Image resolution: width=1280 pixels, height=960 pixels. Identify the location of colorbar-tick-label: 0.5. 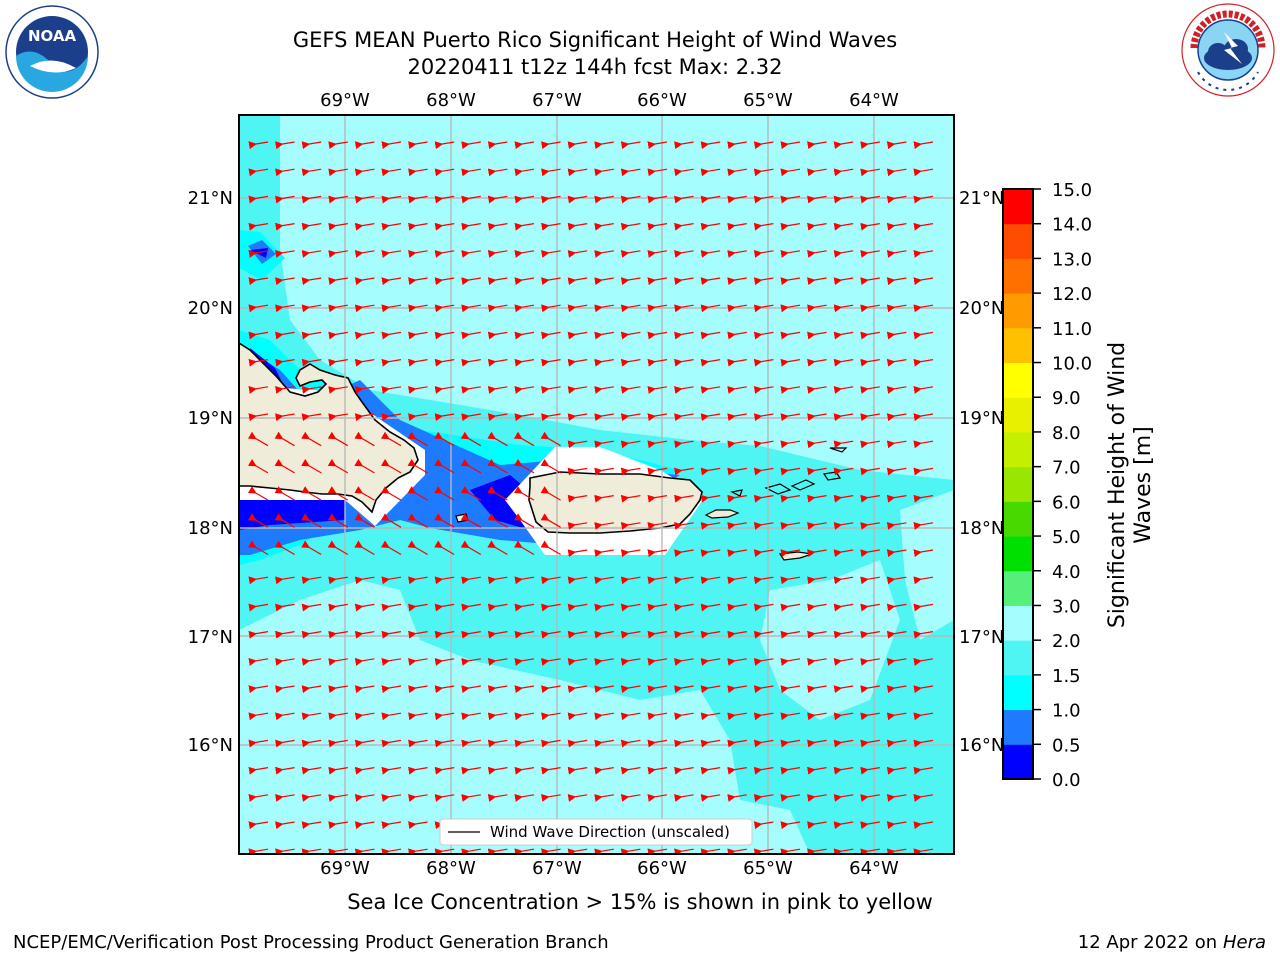
(1066, 745).